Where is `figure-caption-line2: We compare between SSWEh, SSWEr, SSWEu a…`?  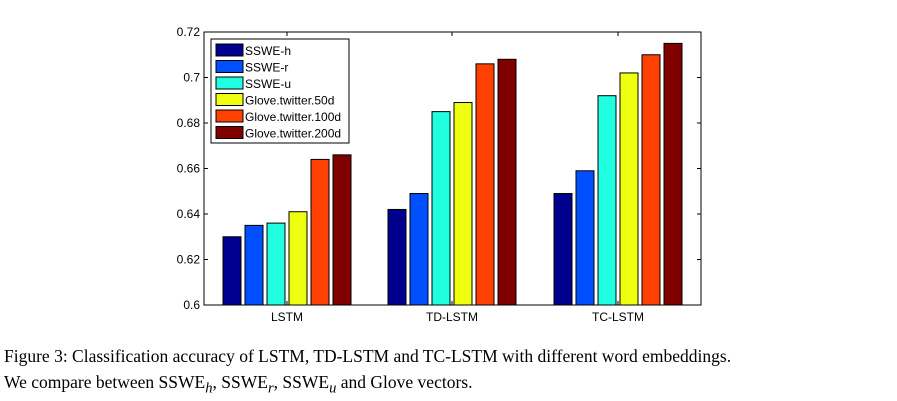 figure-caption-line2: We compare between SSWEh, SSWEr, SSWEu a… is located at coordinates (238, 385).